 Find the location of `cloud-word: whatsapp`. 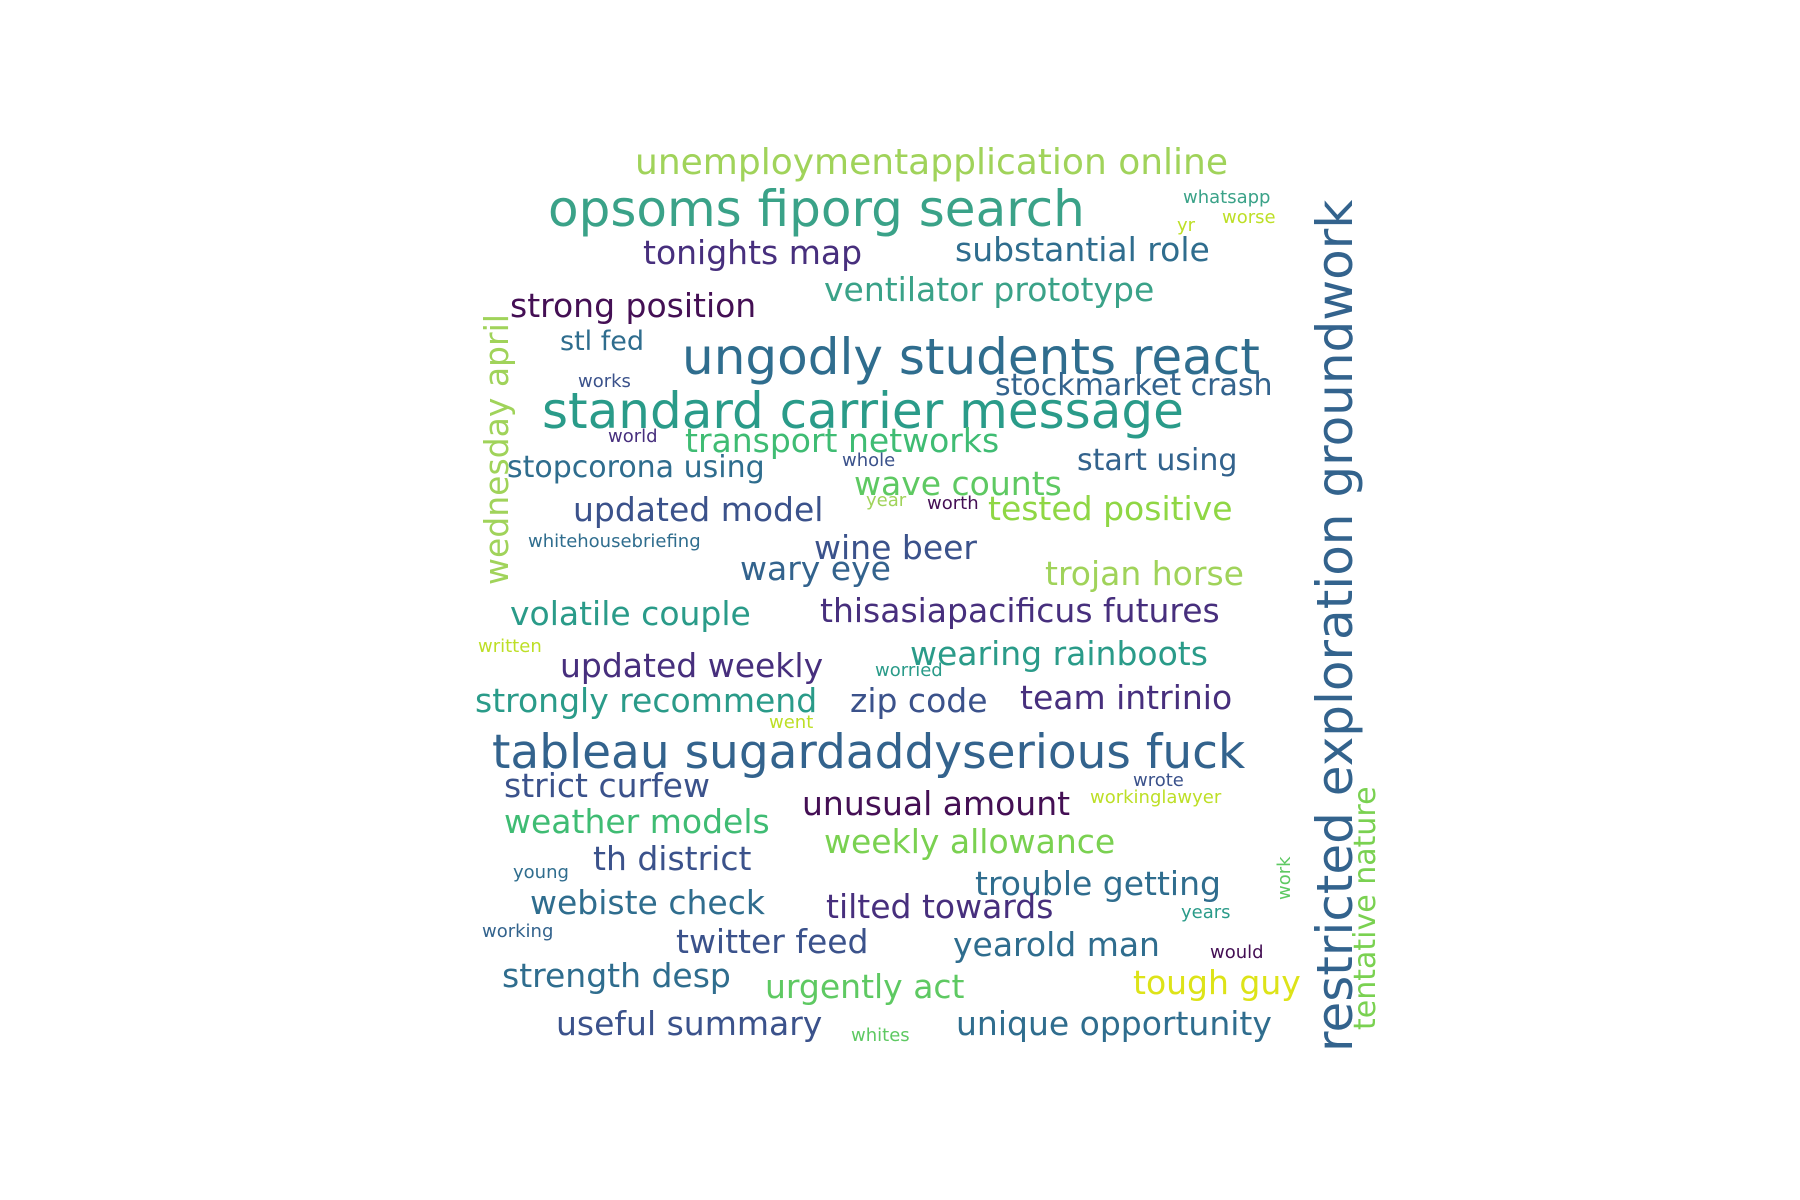

cloud-word: whatsapp is located at coordinates (1226, 197).